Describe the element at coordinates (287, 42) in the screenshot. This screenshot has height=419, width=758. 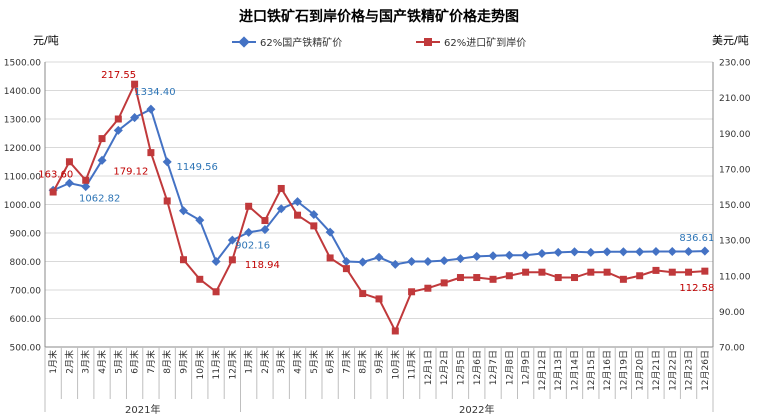
I see `legend-item-domestic: 62%国产铁精矿价` at that location.